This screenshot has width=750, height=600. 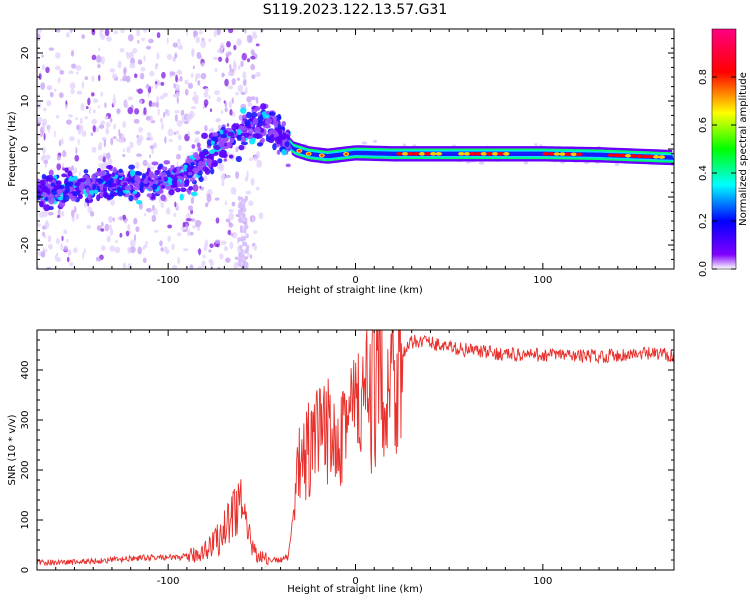 I want to click on chart-title: S119.2023.122.13.57.G31, so click(x=355, y=10).